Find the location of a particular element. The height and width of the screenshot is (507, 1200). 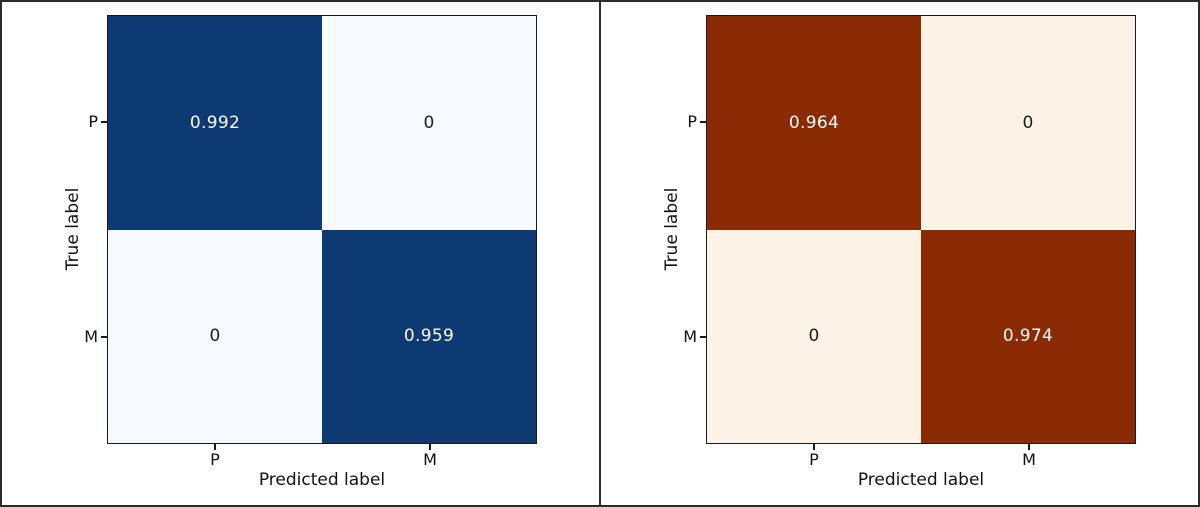

matrix-cell-true-p-pred-p: 0.992 is located at coordinates (215, 123).